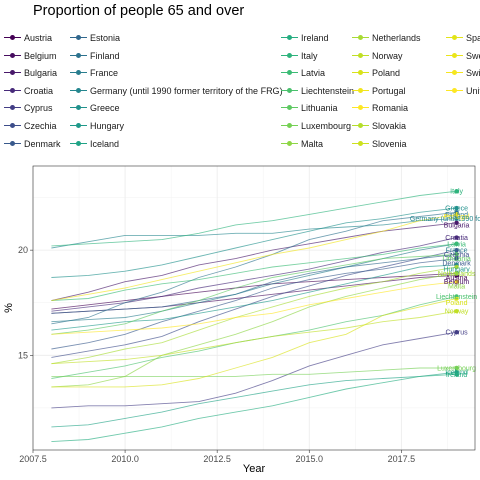 Image resolution: width=480 pixels, height=480 pixels. I want to click on legend-item-netherlands: Netherlands, so click(386, 38).